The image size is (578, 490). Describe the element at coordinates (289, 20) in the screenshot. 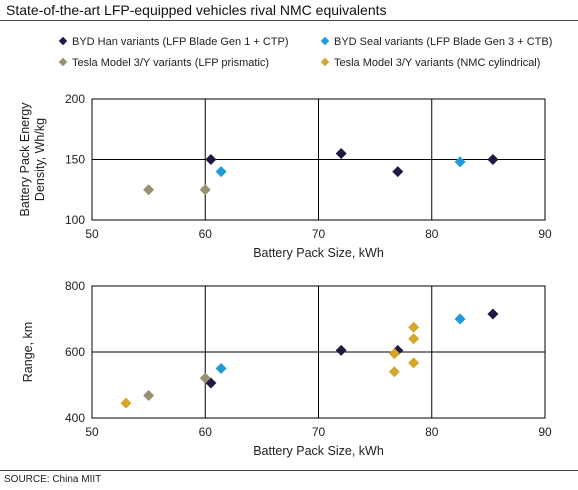

I see `title-rule` at that location.